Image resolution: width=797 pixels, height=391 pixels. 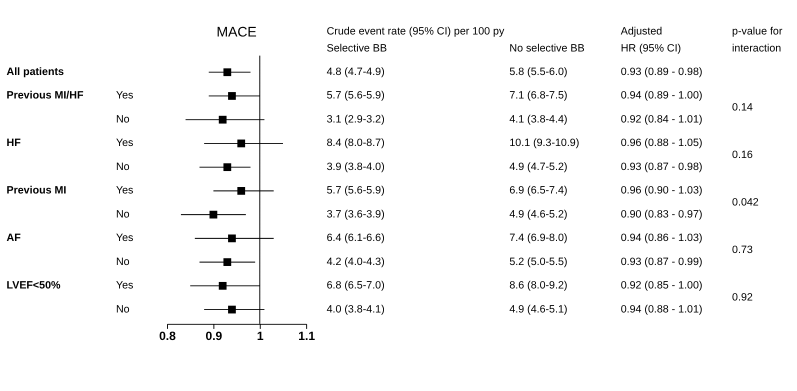 What do you see at coordinates (538, 309) in the screenshot?
I see `text: 4.9 (4.6-5.1)` at bounding box center [538, 309].